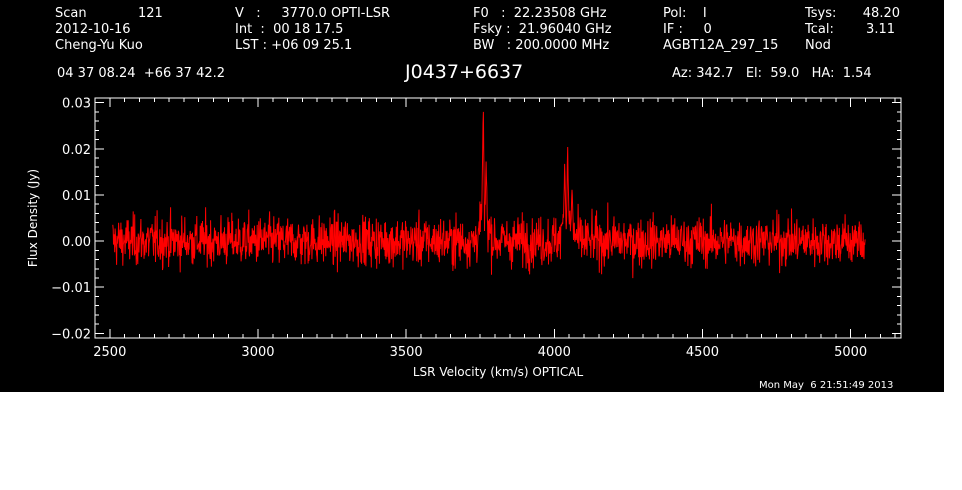 The image size is (962, 490). What do you see at coordinates (289, 29) in the screenshot?
I see `integration-time: Int : 00 18 17.5` at bounding box center [289, 29].